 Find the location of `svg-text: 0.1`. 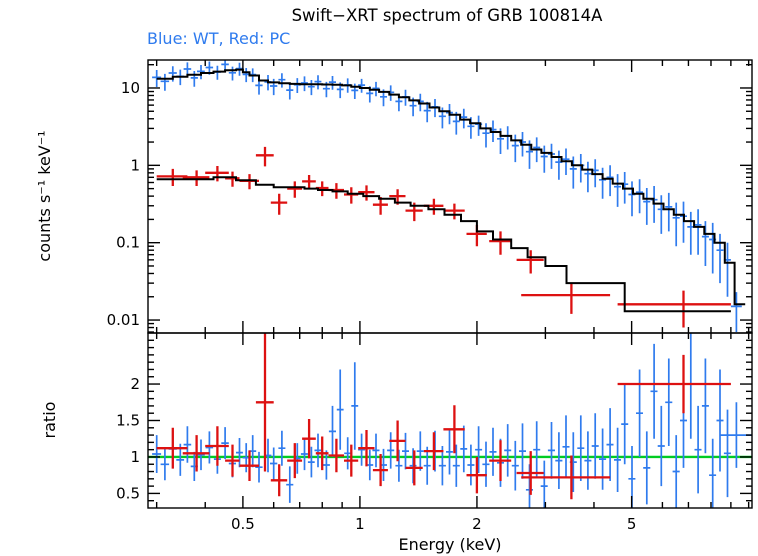

svg-text: 0.1 is located at coordinates (128, 243).